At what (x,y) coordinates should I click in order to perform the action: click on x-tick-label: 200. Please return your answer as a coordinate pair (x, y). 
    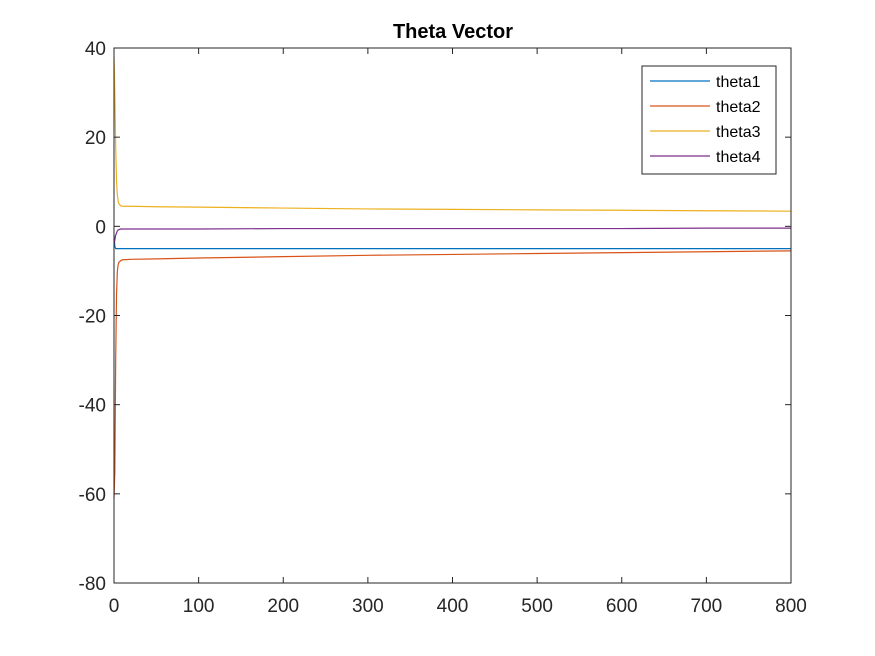
    Looking at the image, I should click on (283, 606).